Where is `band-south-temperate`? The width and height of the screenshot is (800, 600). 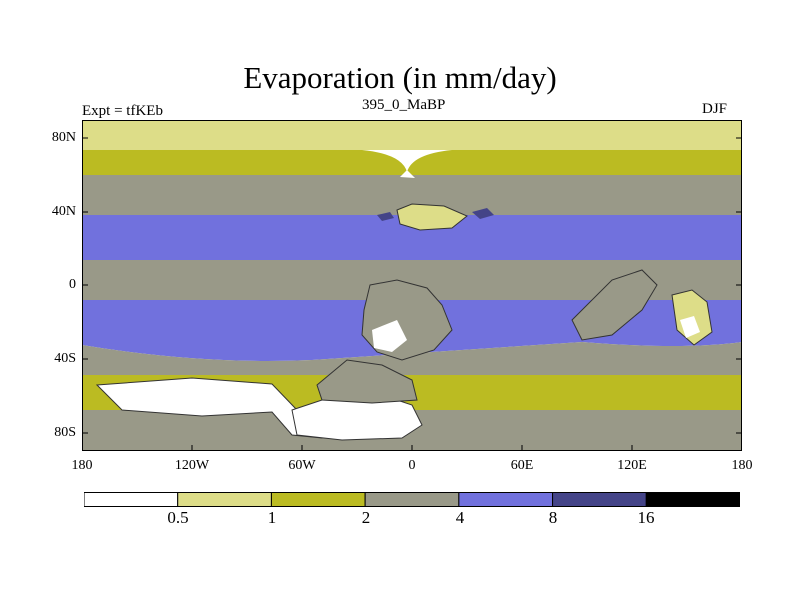 band-south-temperate is located at coordinates (412, 361).